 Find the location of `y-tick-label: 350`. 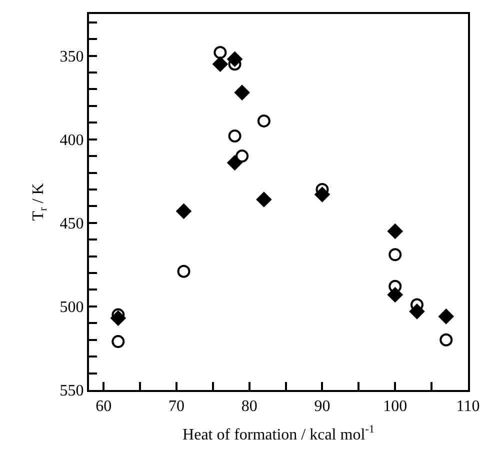

y-tick-label: 350 is located at coordinates (72, 57).